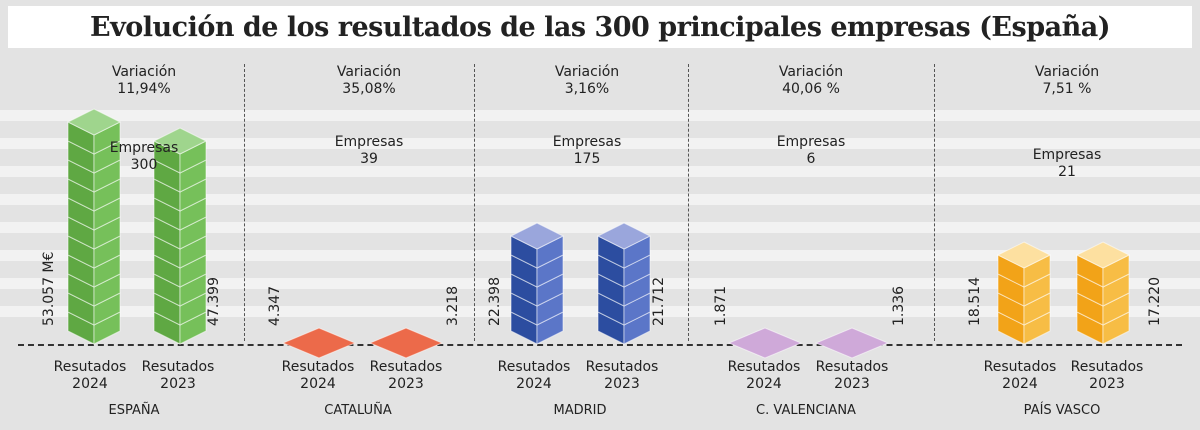  I want to click on variacion-value: 7,51 %, so click(1067, 89).